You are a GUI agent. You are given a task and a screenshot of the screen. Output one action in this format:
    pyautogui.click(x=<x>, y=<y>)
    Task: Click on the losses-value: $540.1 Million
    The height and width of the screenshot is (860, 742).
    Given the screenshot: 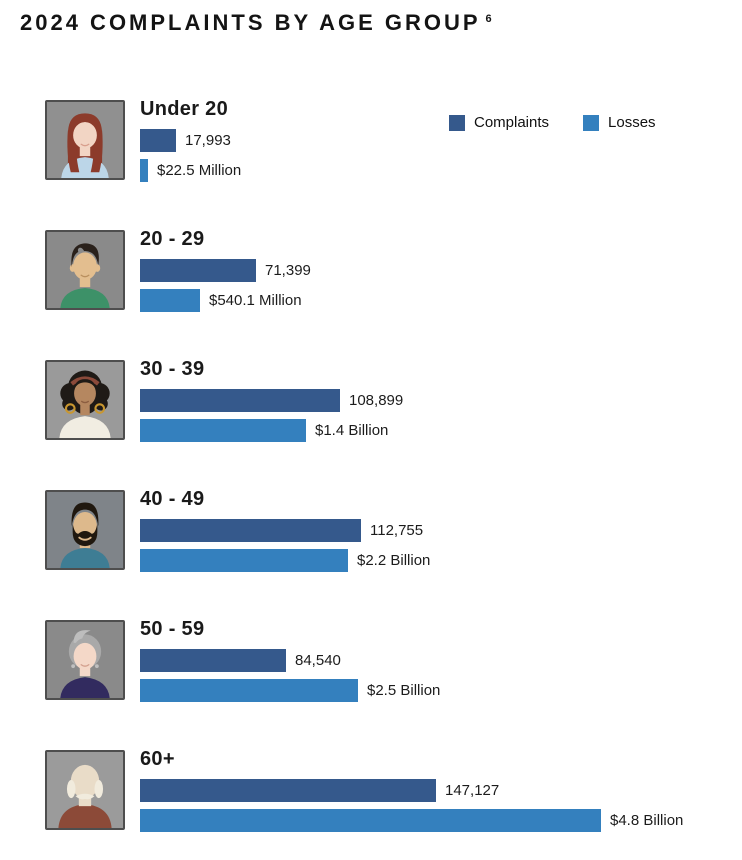 What is the action you would take?
    pyautogui.click(x=255, y=300)
    